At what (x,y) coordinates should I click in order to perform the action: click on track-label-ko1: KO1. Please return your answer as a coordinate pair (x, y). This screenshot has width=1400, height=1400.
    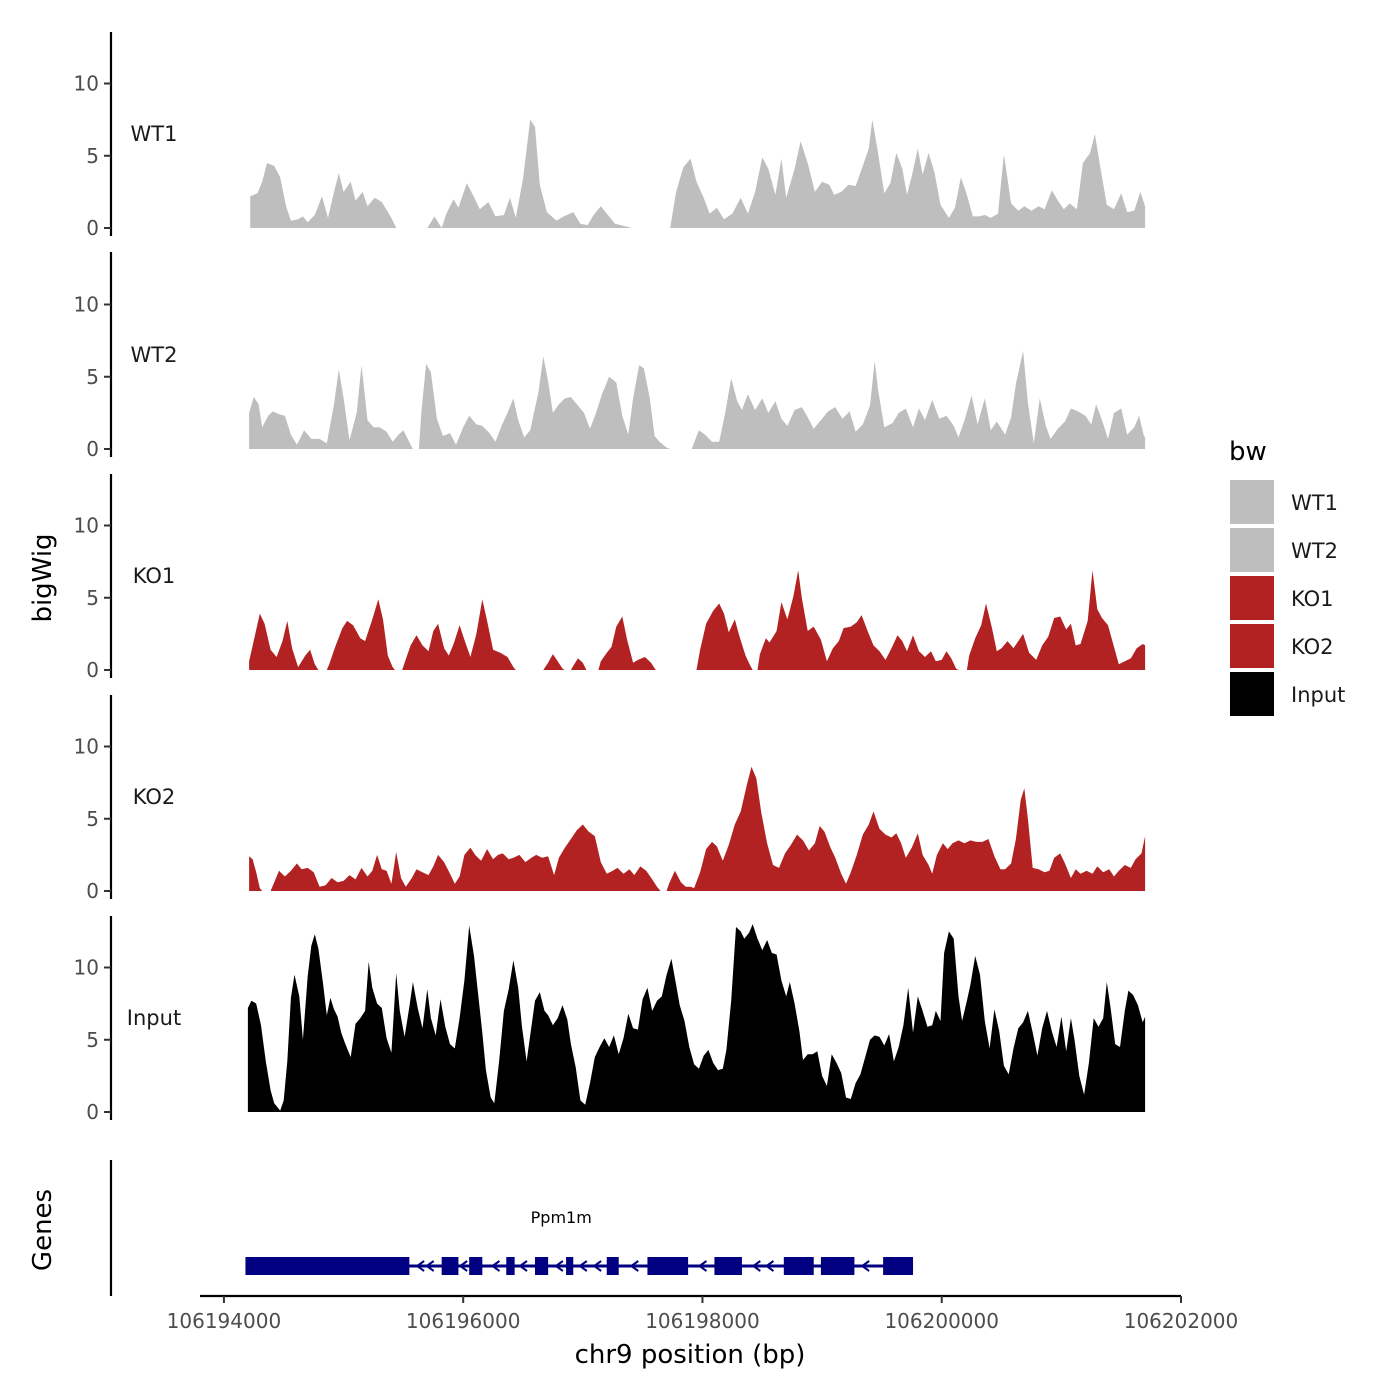
    Looking at the image, I should click on (154, 576).